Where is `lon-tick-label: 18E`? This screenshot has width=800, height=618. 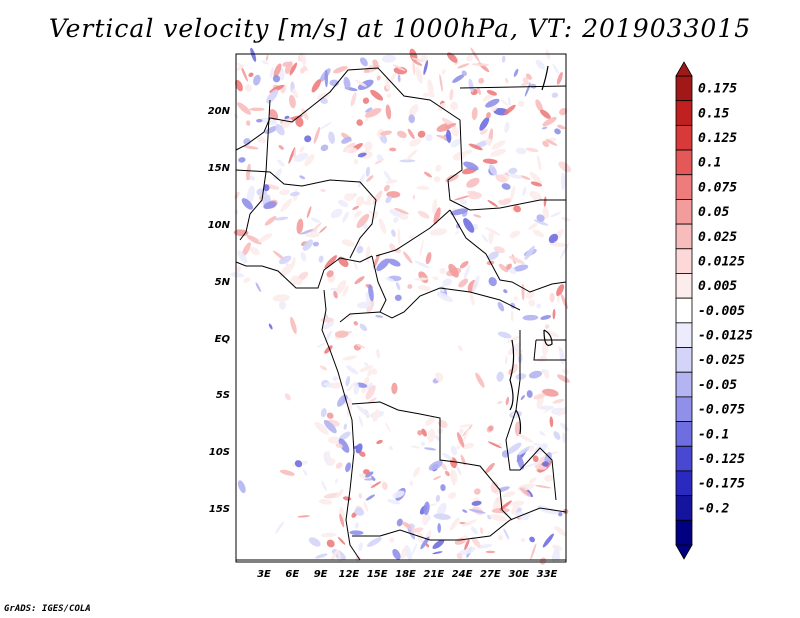 lon-tick-label: 18E is located at coordinates (405, 574).